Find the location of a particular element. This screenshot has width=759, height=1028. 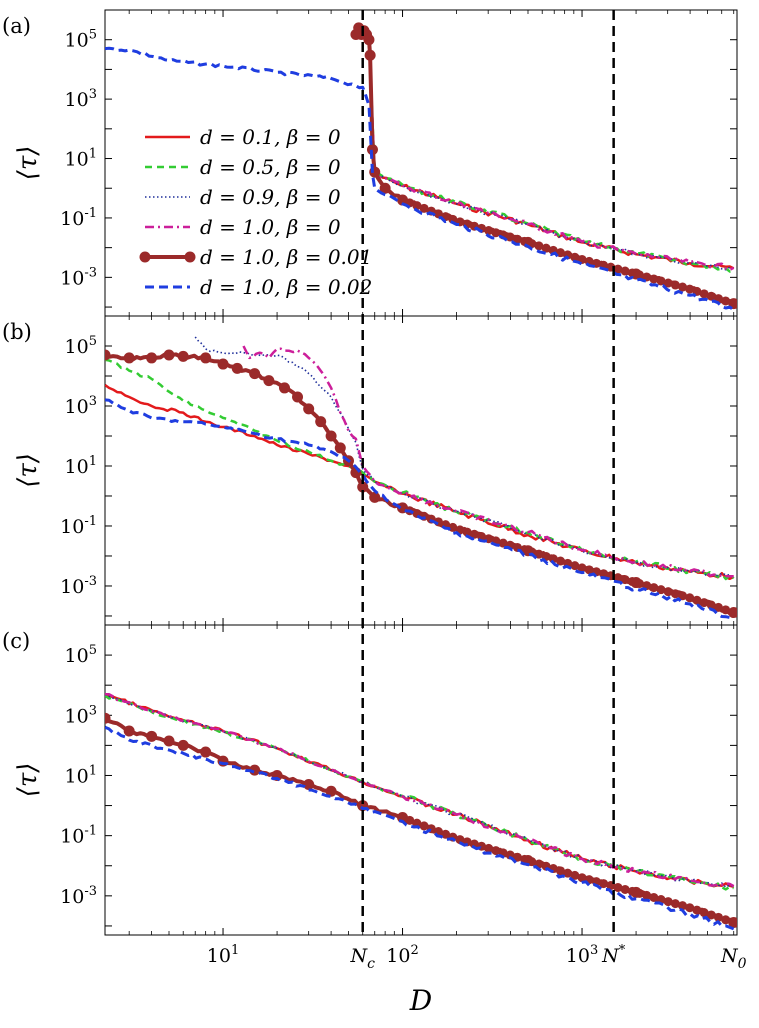

x-axis-label: D is located at coordinates (420, 1000).